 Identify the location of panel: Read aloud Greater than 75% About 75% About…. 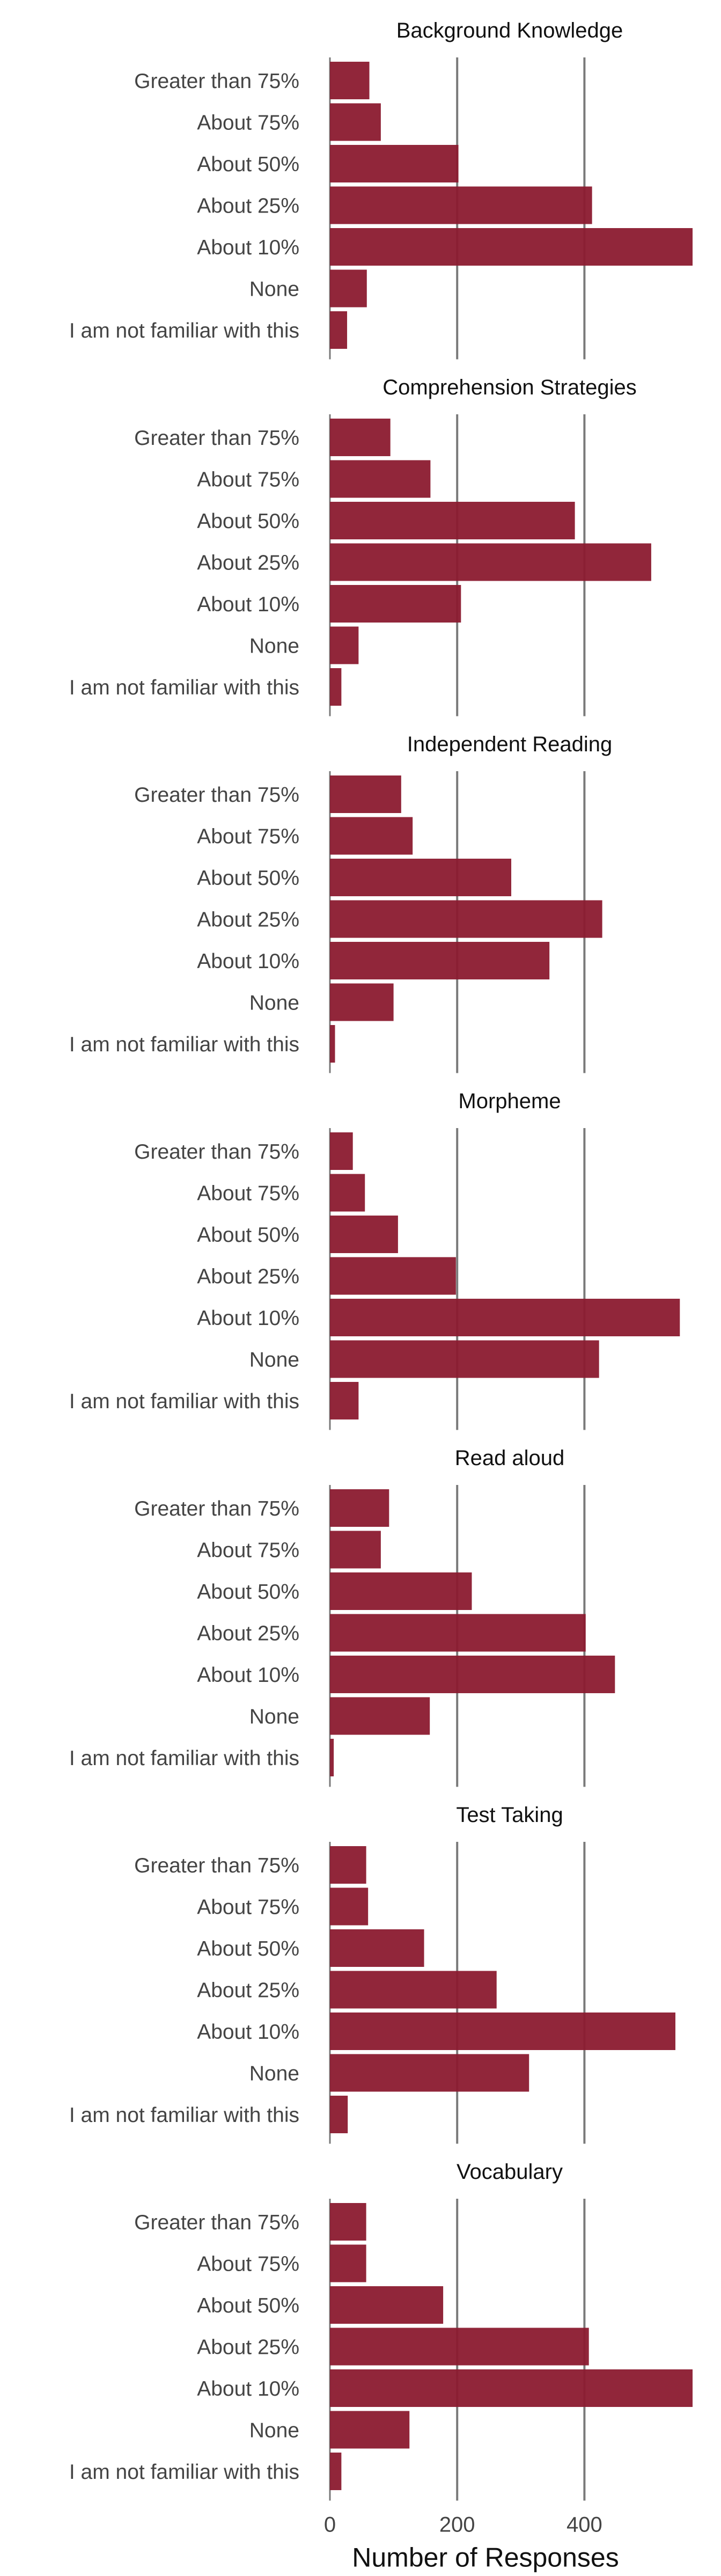
(342, 1616).